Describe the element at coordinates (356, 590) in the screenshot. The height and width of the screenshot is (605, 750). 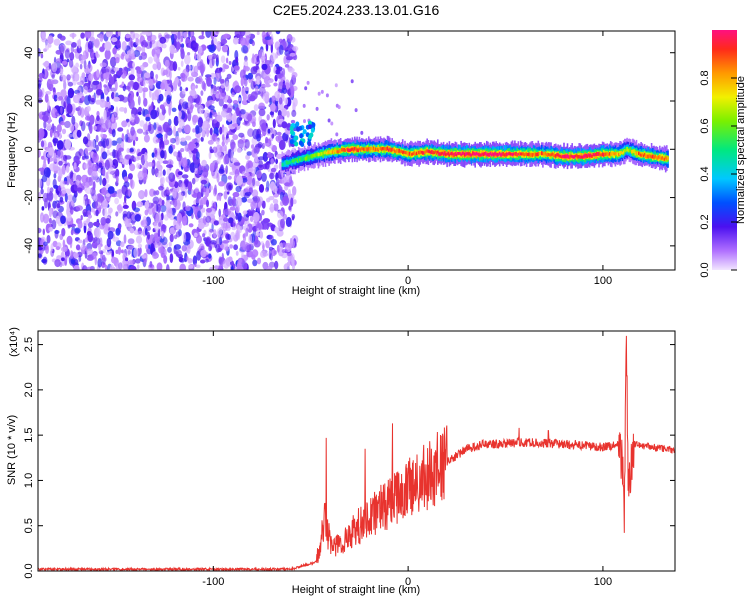
I see `snr-x-label: Height of straight line (km)` at that location.